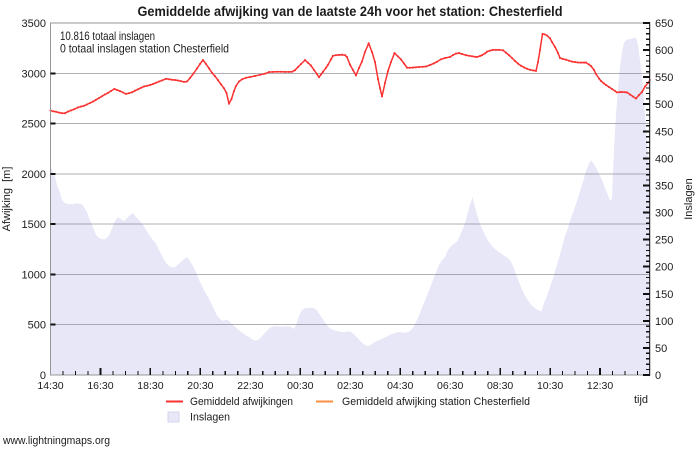 The image size is (700, 450). Describe the element at coordinates (664, 51) in the screenshot. I see `svg-text: 600` at that location.